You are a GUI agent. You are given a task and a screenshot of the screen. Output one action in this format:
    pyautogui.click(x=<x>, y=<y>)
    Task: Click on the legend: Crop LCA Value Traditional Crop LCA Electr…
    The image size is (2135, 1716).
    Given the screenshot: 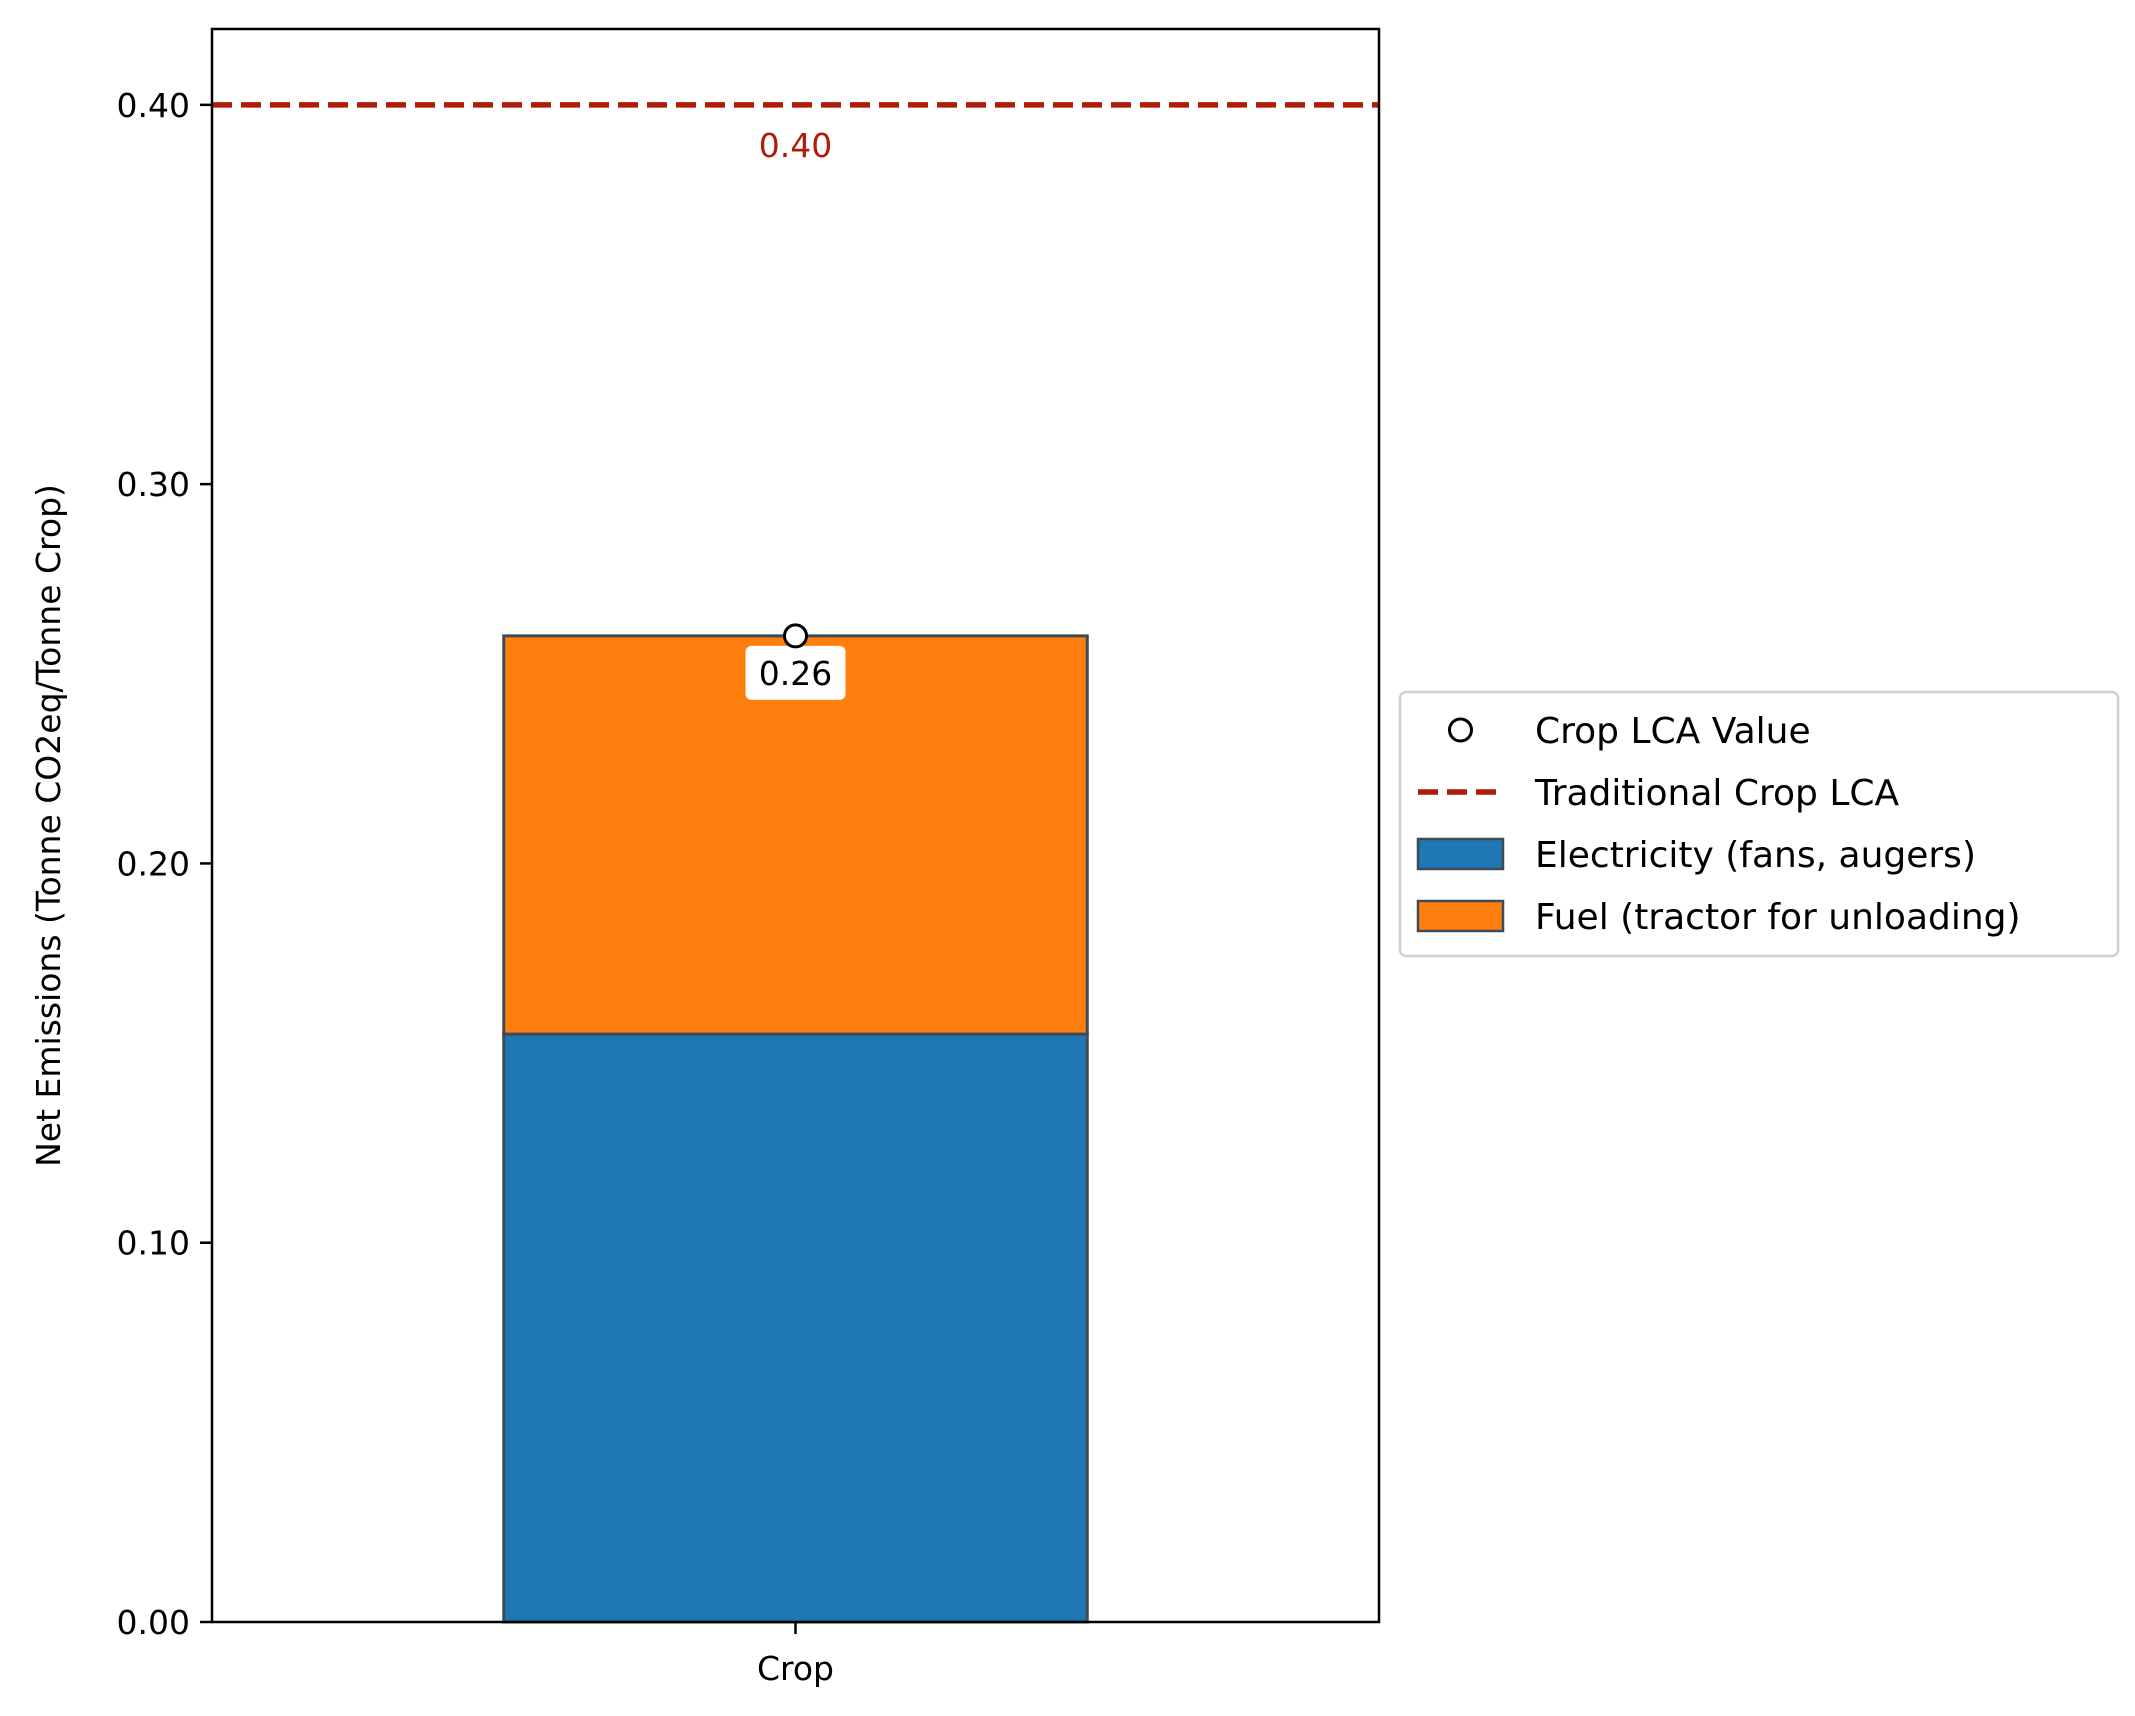 What is the action you would take?
    pyautogui.click(x=1759, y=824)
    